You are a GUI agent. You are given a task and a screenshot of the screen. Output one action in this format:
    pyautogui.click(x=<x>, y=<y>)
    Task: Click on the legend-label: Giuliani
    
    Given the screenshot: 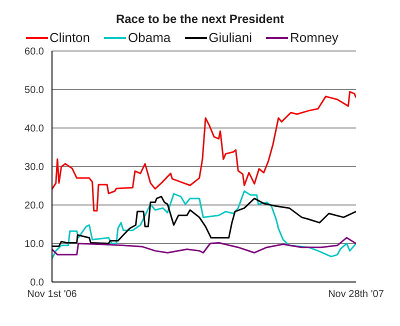 What is the action you would take?
    pyautogui.click(x=230, y=37)
    